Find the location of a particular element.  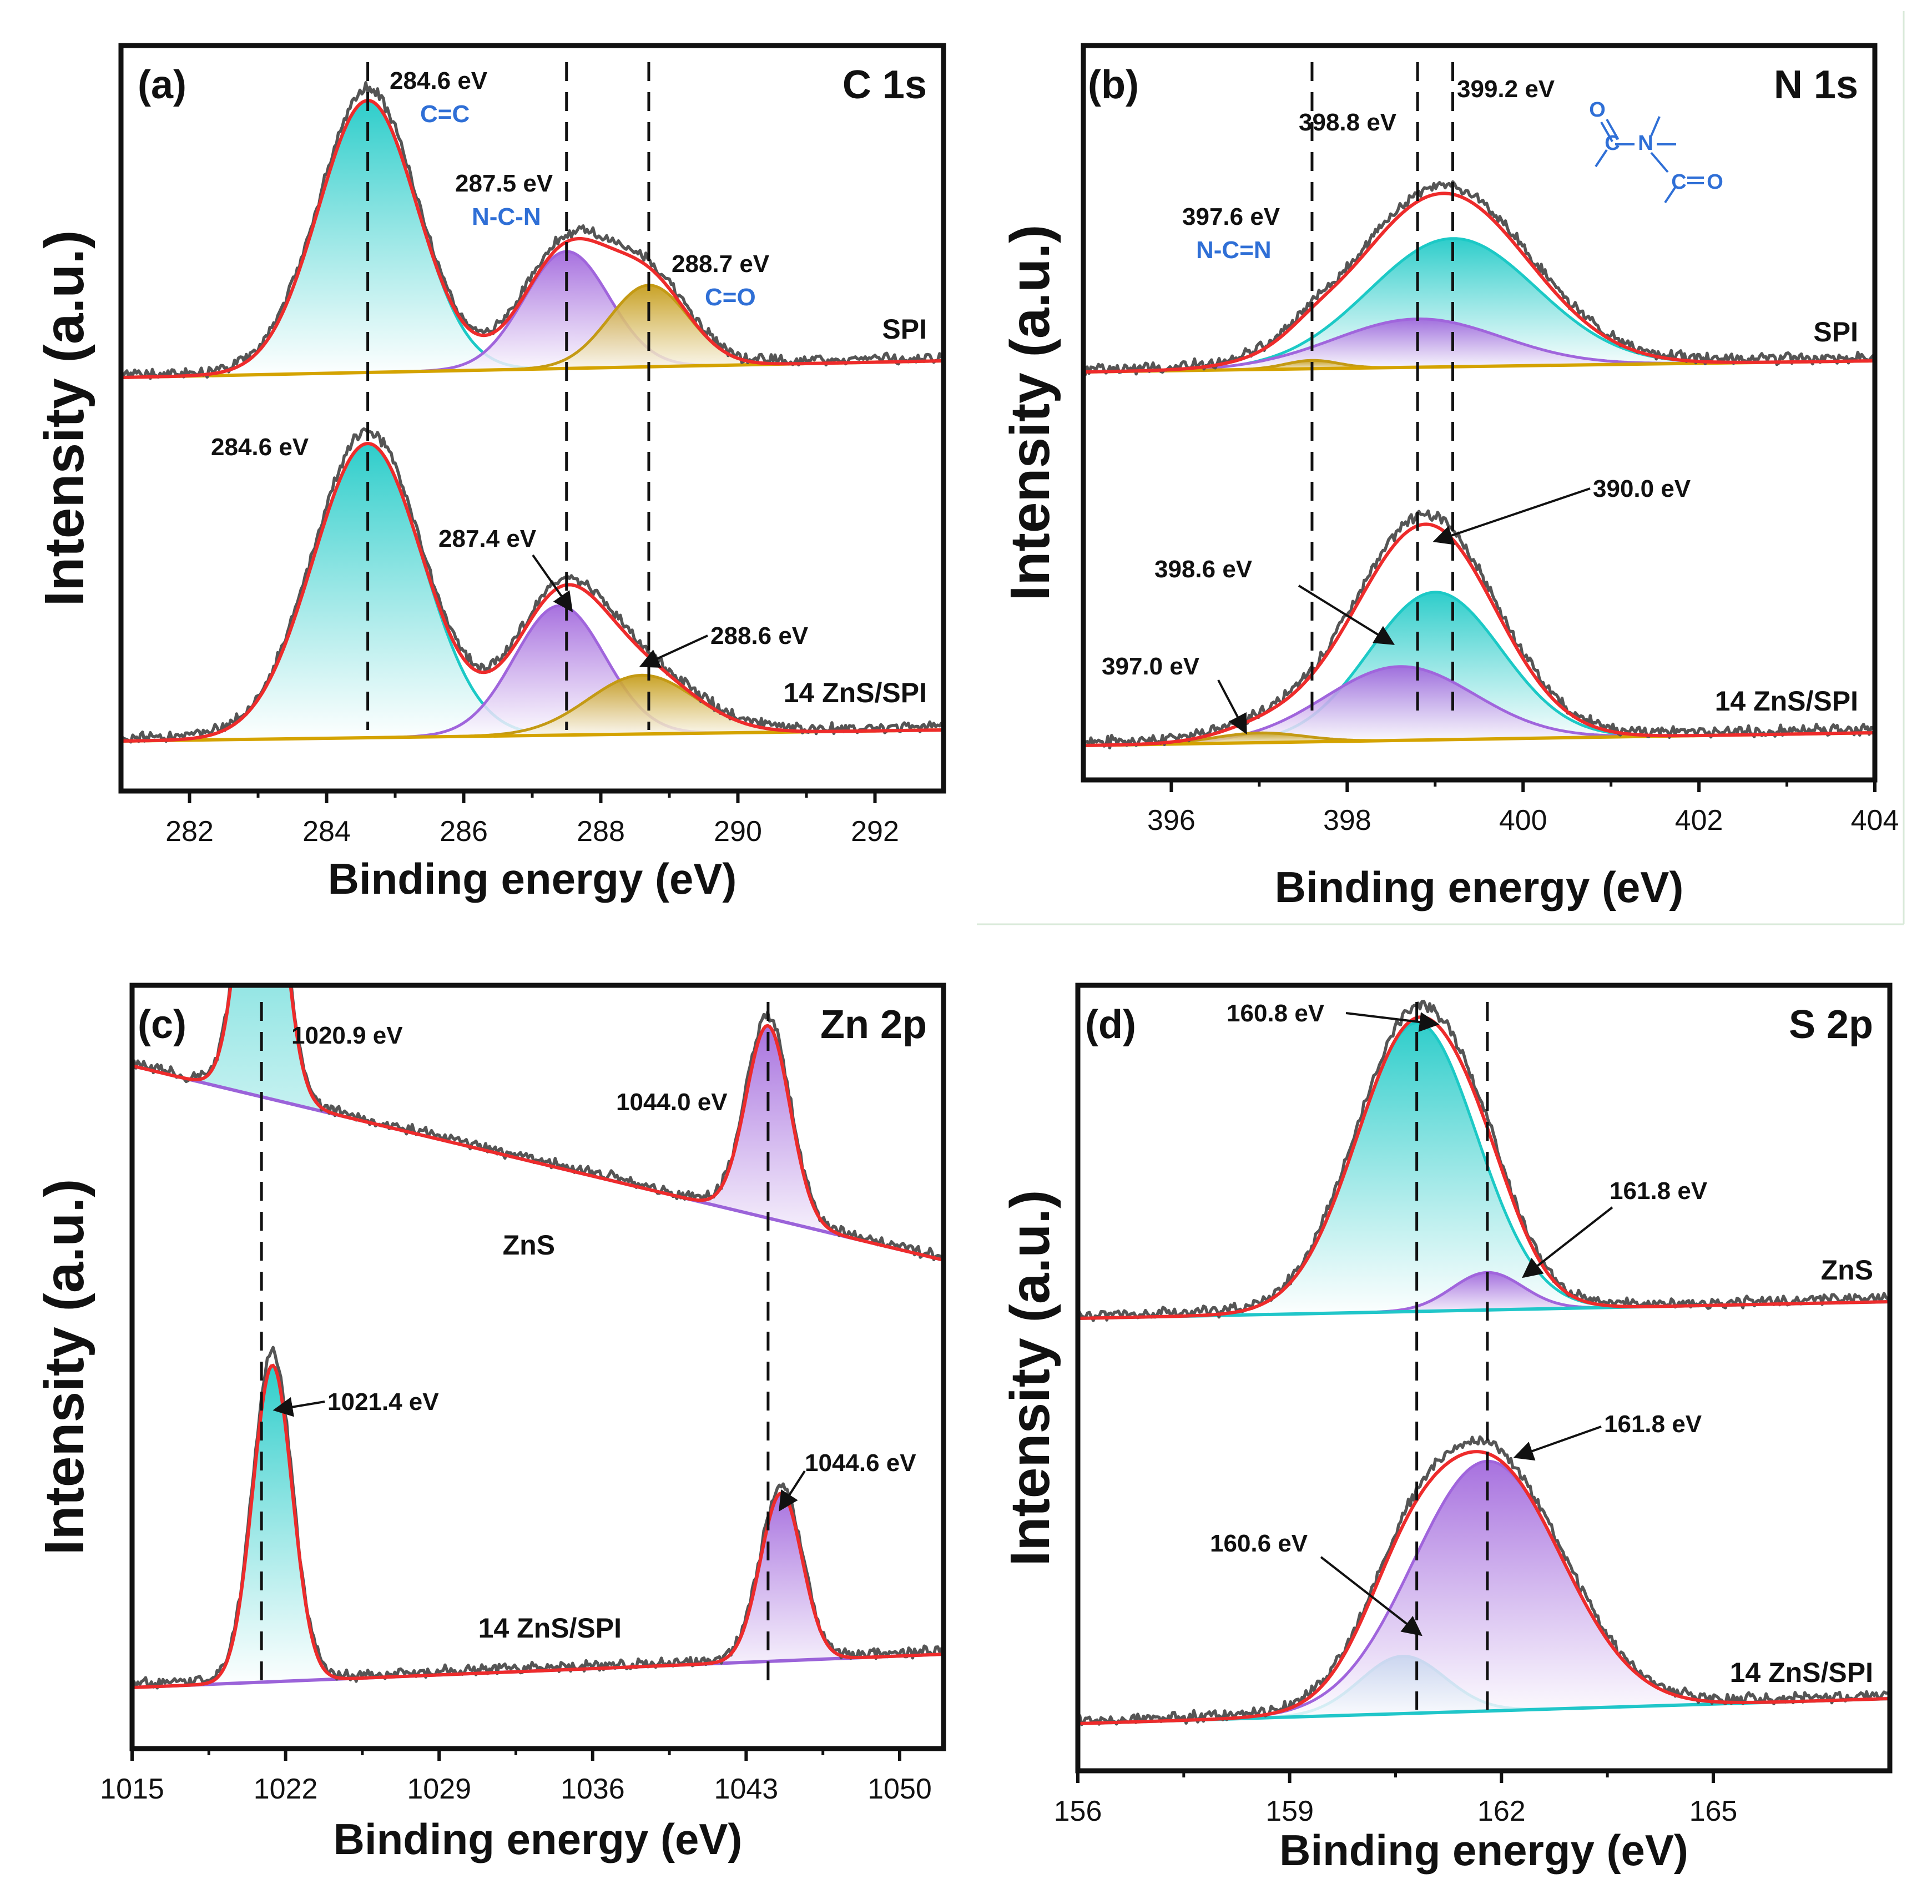

panel-label: (a) is located at coordinates (162, 85).